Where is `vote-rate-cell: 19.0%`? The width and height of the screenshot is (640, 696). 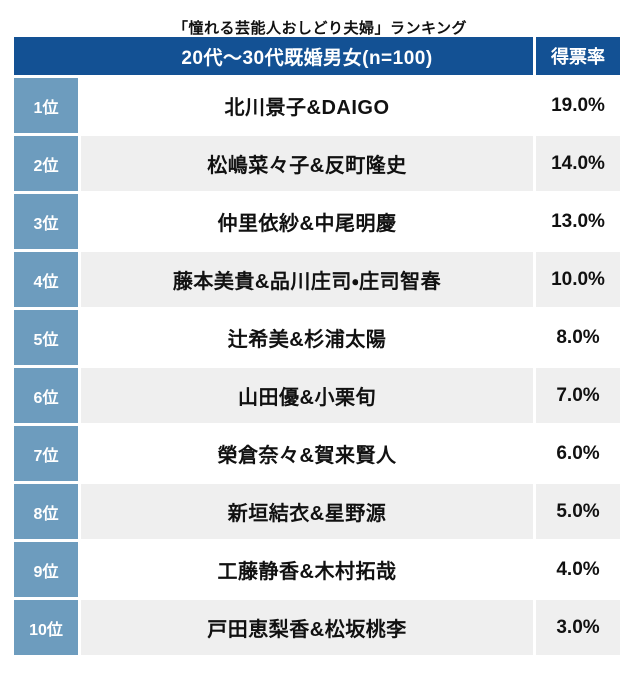 vote-rate-cell: 19.0% is located at coordinates (578, 105).